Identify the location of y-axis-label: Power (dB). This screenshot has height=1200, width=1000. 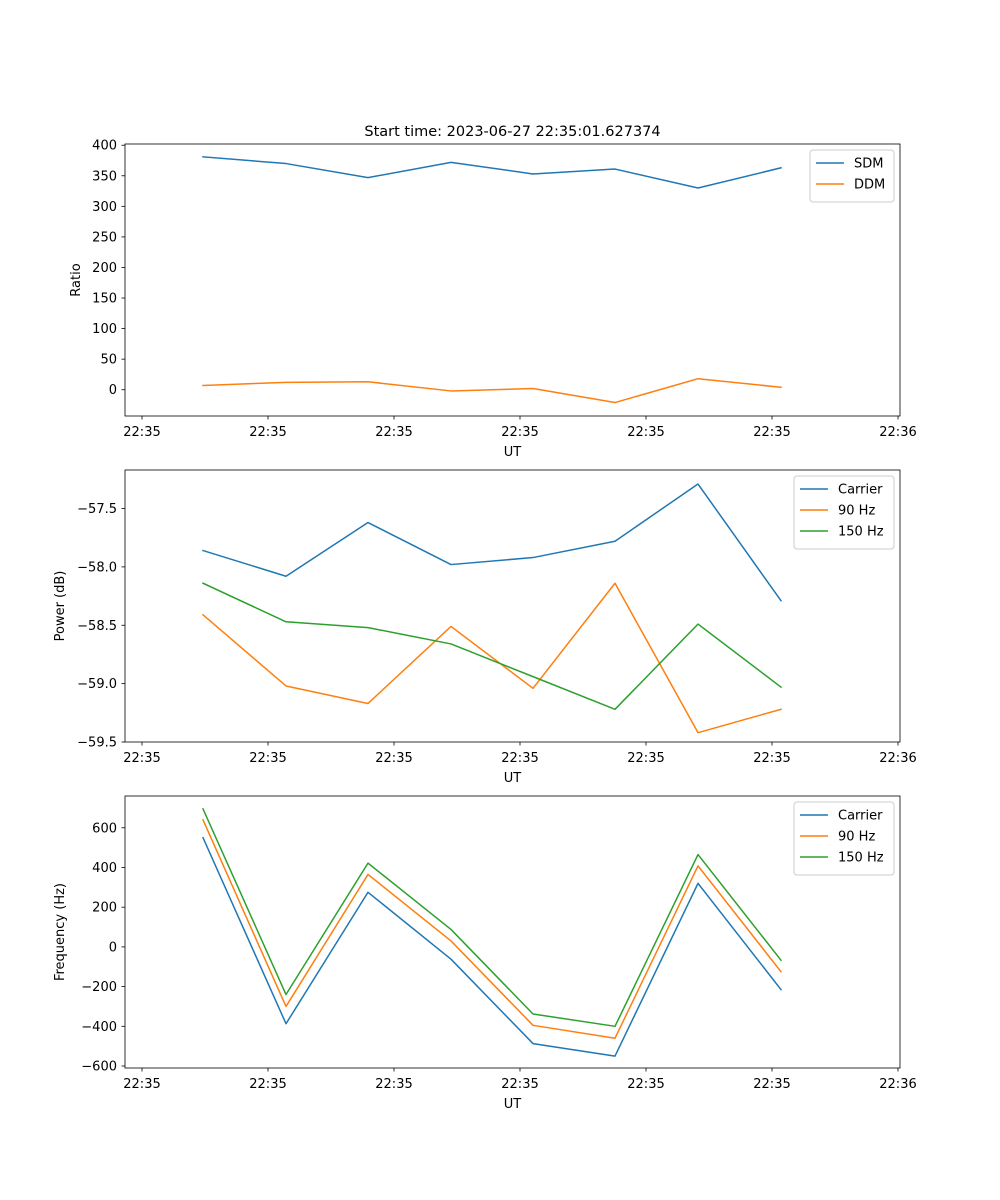
(60, 606).